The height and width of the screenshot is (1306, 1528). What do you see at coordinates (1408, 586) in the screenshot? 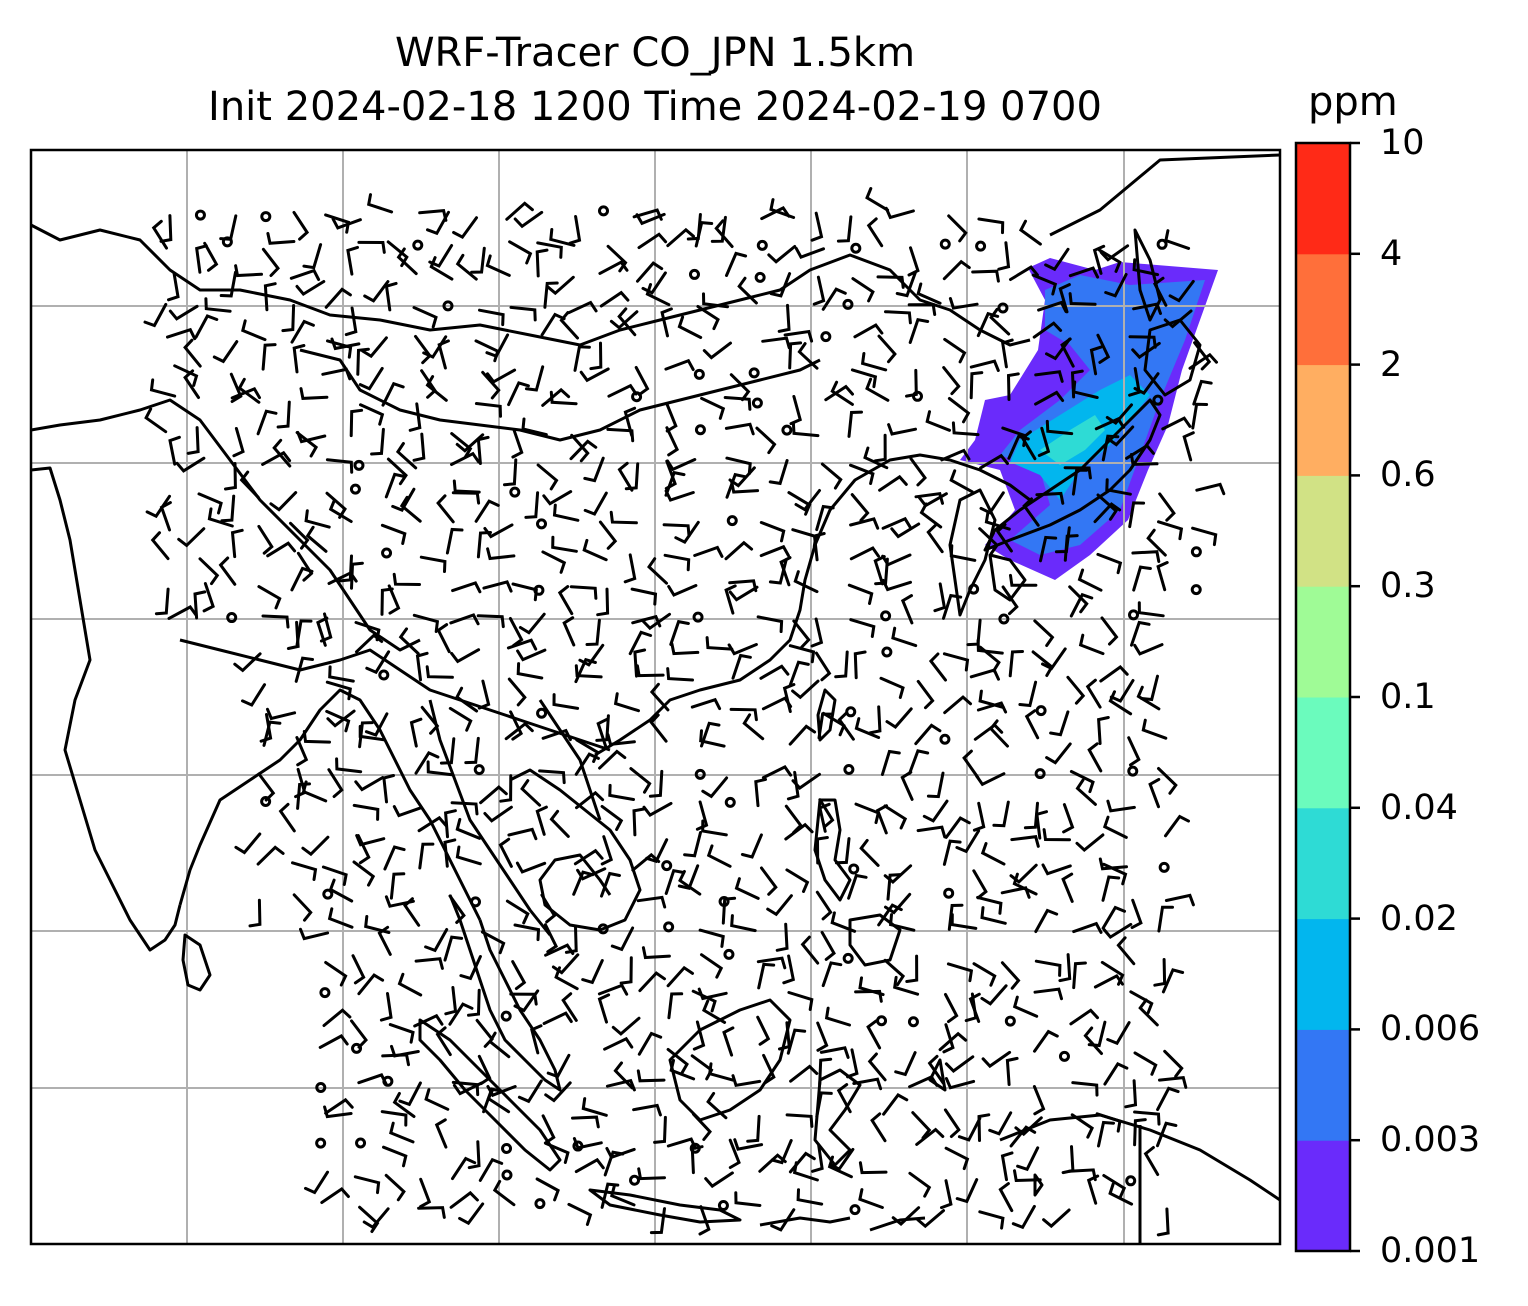
I see `colorbar-tick-label: 0.3` at bounding box center [1408, 586].